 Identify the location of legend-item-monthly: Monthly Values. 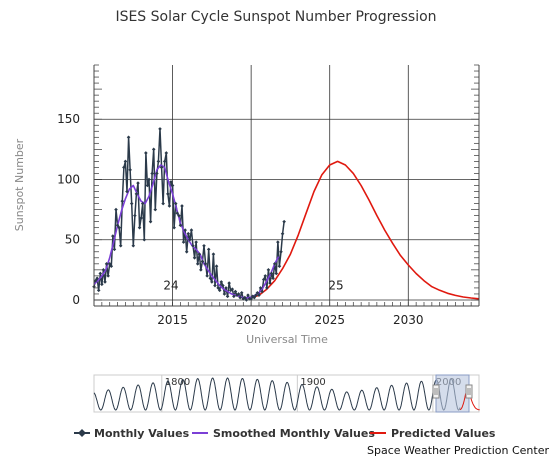
(132, 433).